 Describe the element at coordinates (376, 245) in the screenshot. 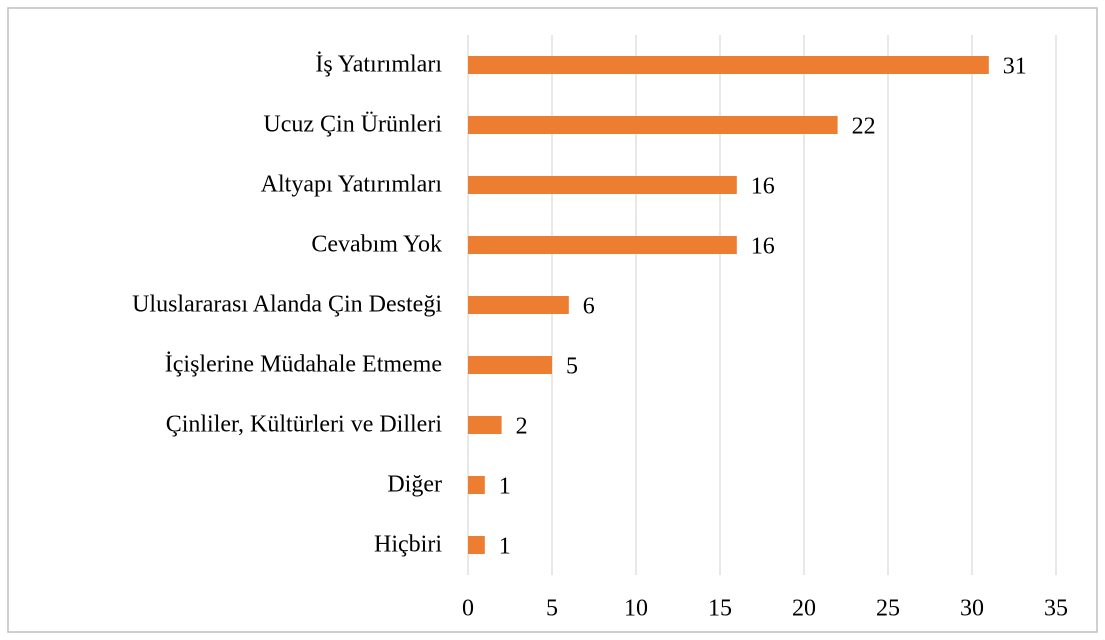

I see `y-tick-label: Cevabım Yok` at that location.